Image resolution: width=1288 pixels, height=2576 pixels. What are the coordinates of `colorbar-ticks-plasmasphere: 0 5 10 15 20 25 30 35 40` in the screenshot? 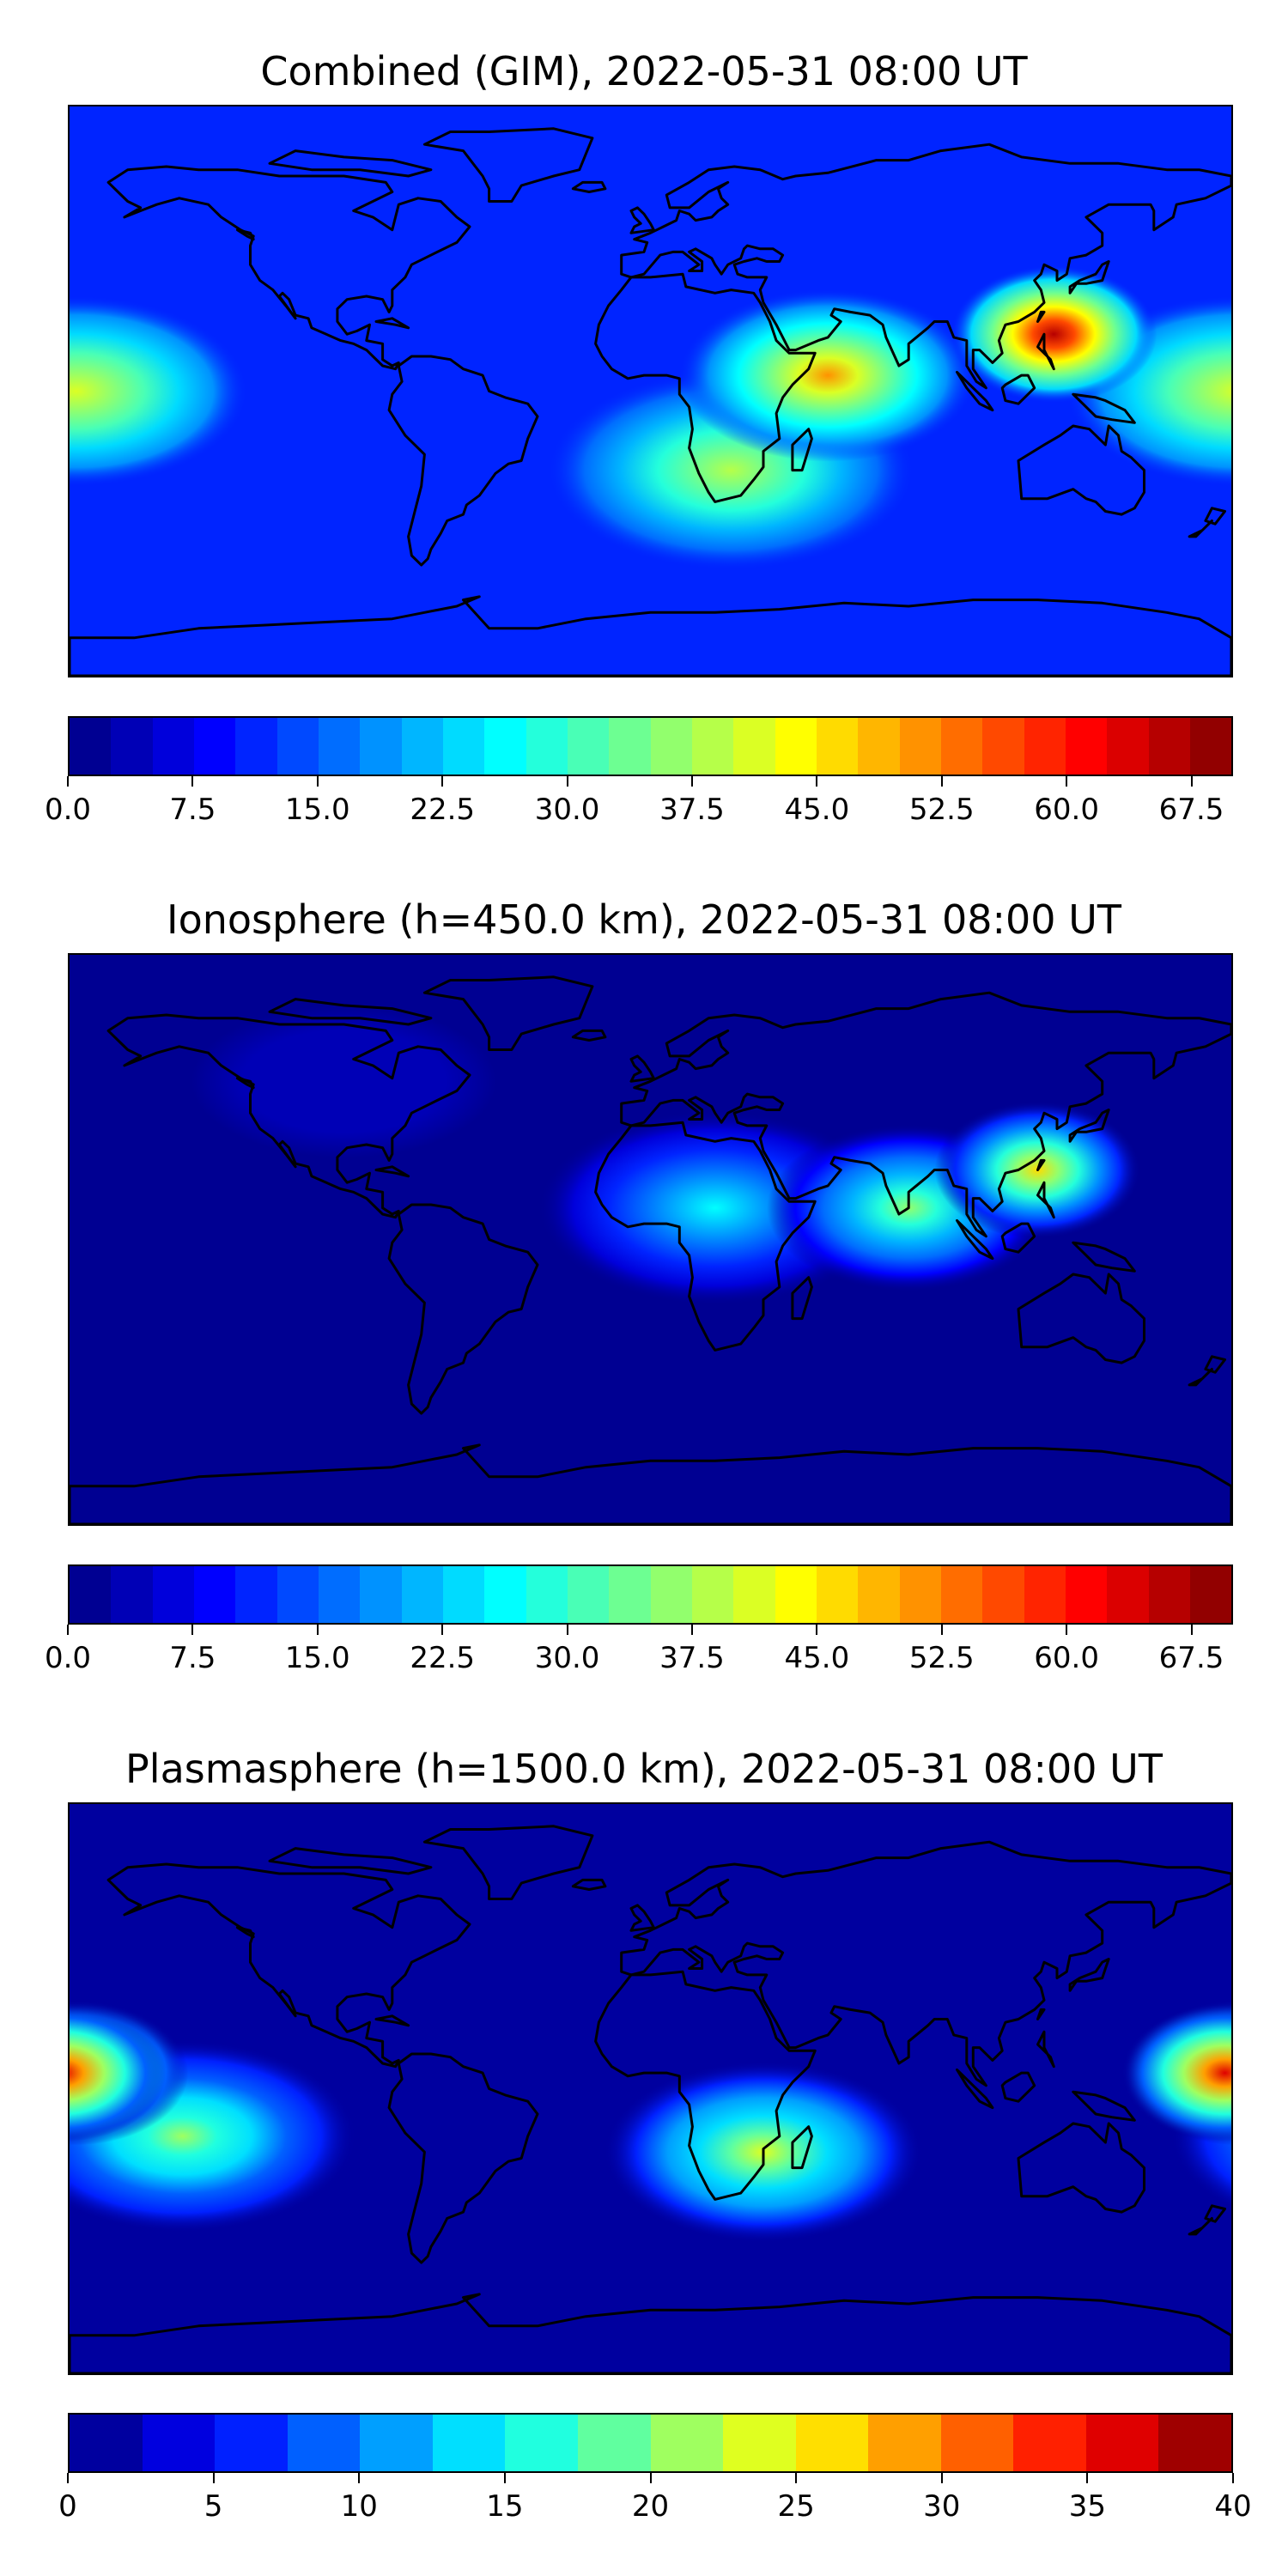 It's located at (655, 2499).